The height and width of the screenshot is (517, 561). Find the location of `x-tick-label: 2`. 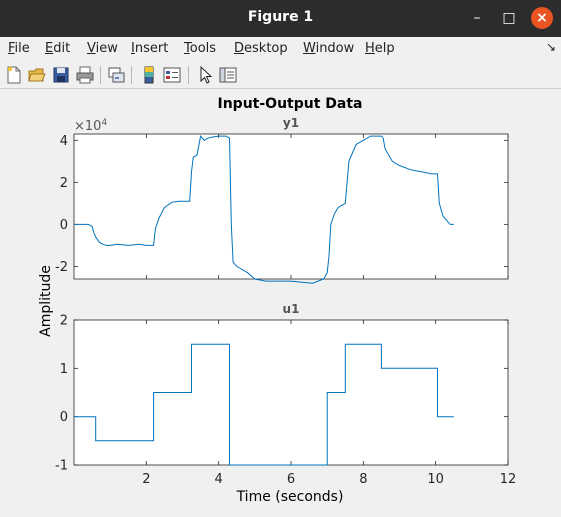

x-tick-label: 2 is located at coordinates (146, 479).